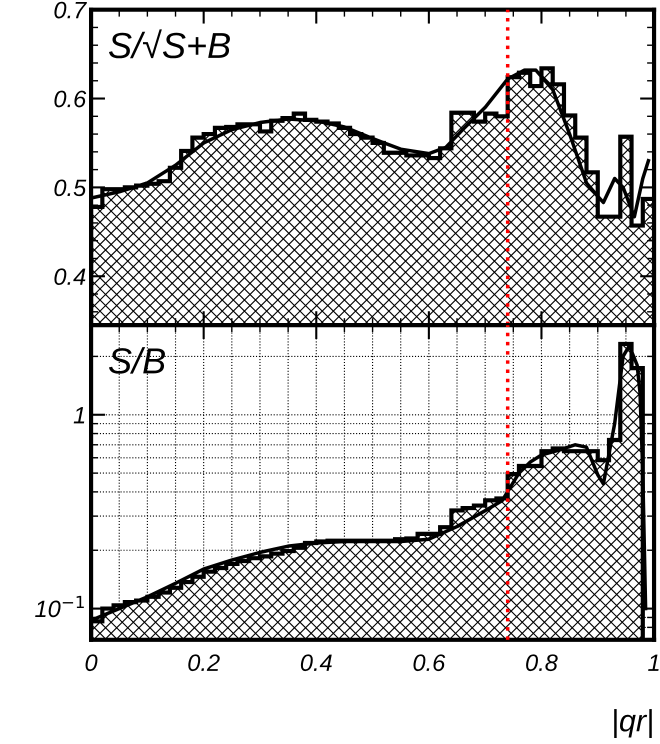 This screenshot has width=660, height=744. I want to click on x-tick-label: 1, so click(653, 662).